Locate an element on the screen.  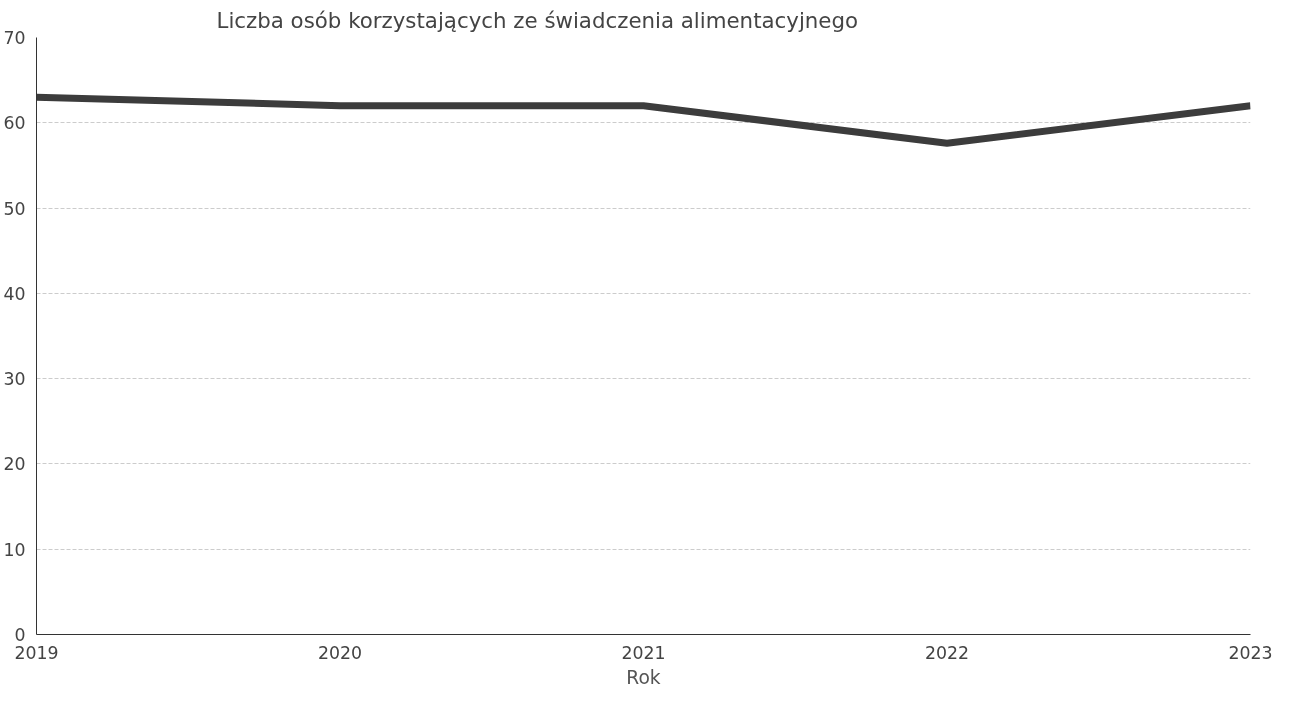
y-tick-label: 30 is located at coordinates (14, 379).